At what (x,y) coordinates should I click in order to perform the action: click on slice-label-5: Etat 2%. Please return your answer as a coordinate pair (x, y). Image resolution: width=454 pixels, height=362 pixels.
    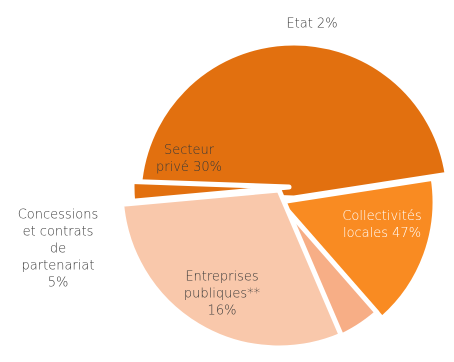
    Looking at the image, I should click on (311, 24).